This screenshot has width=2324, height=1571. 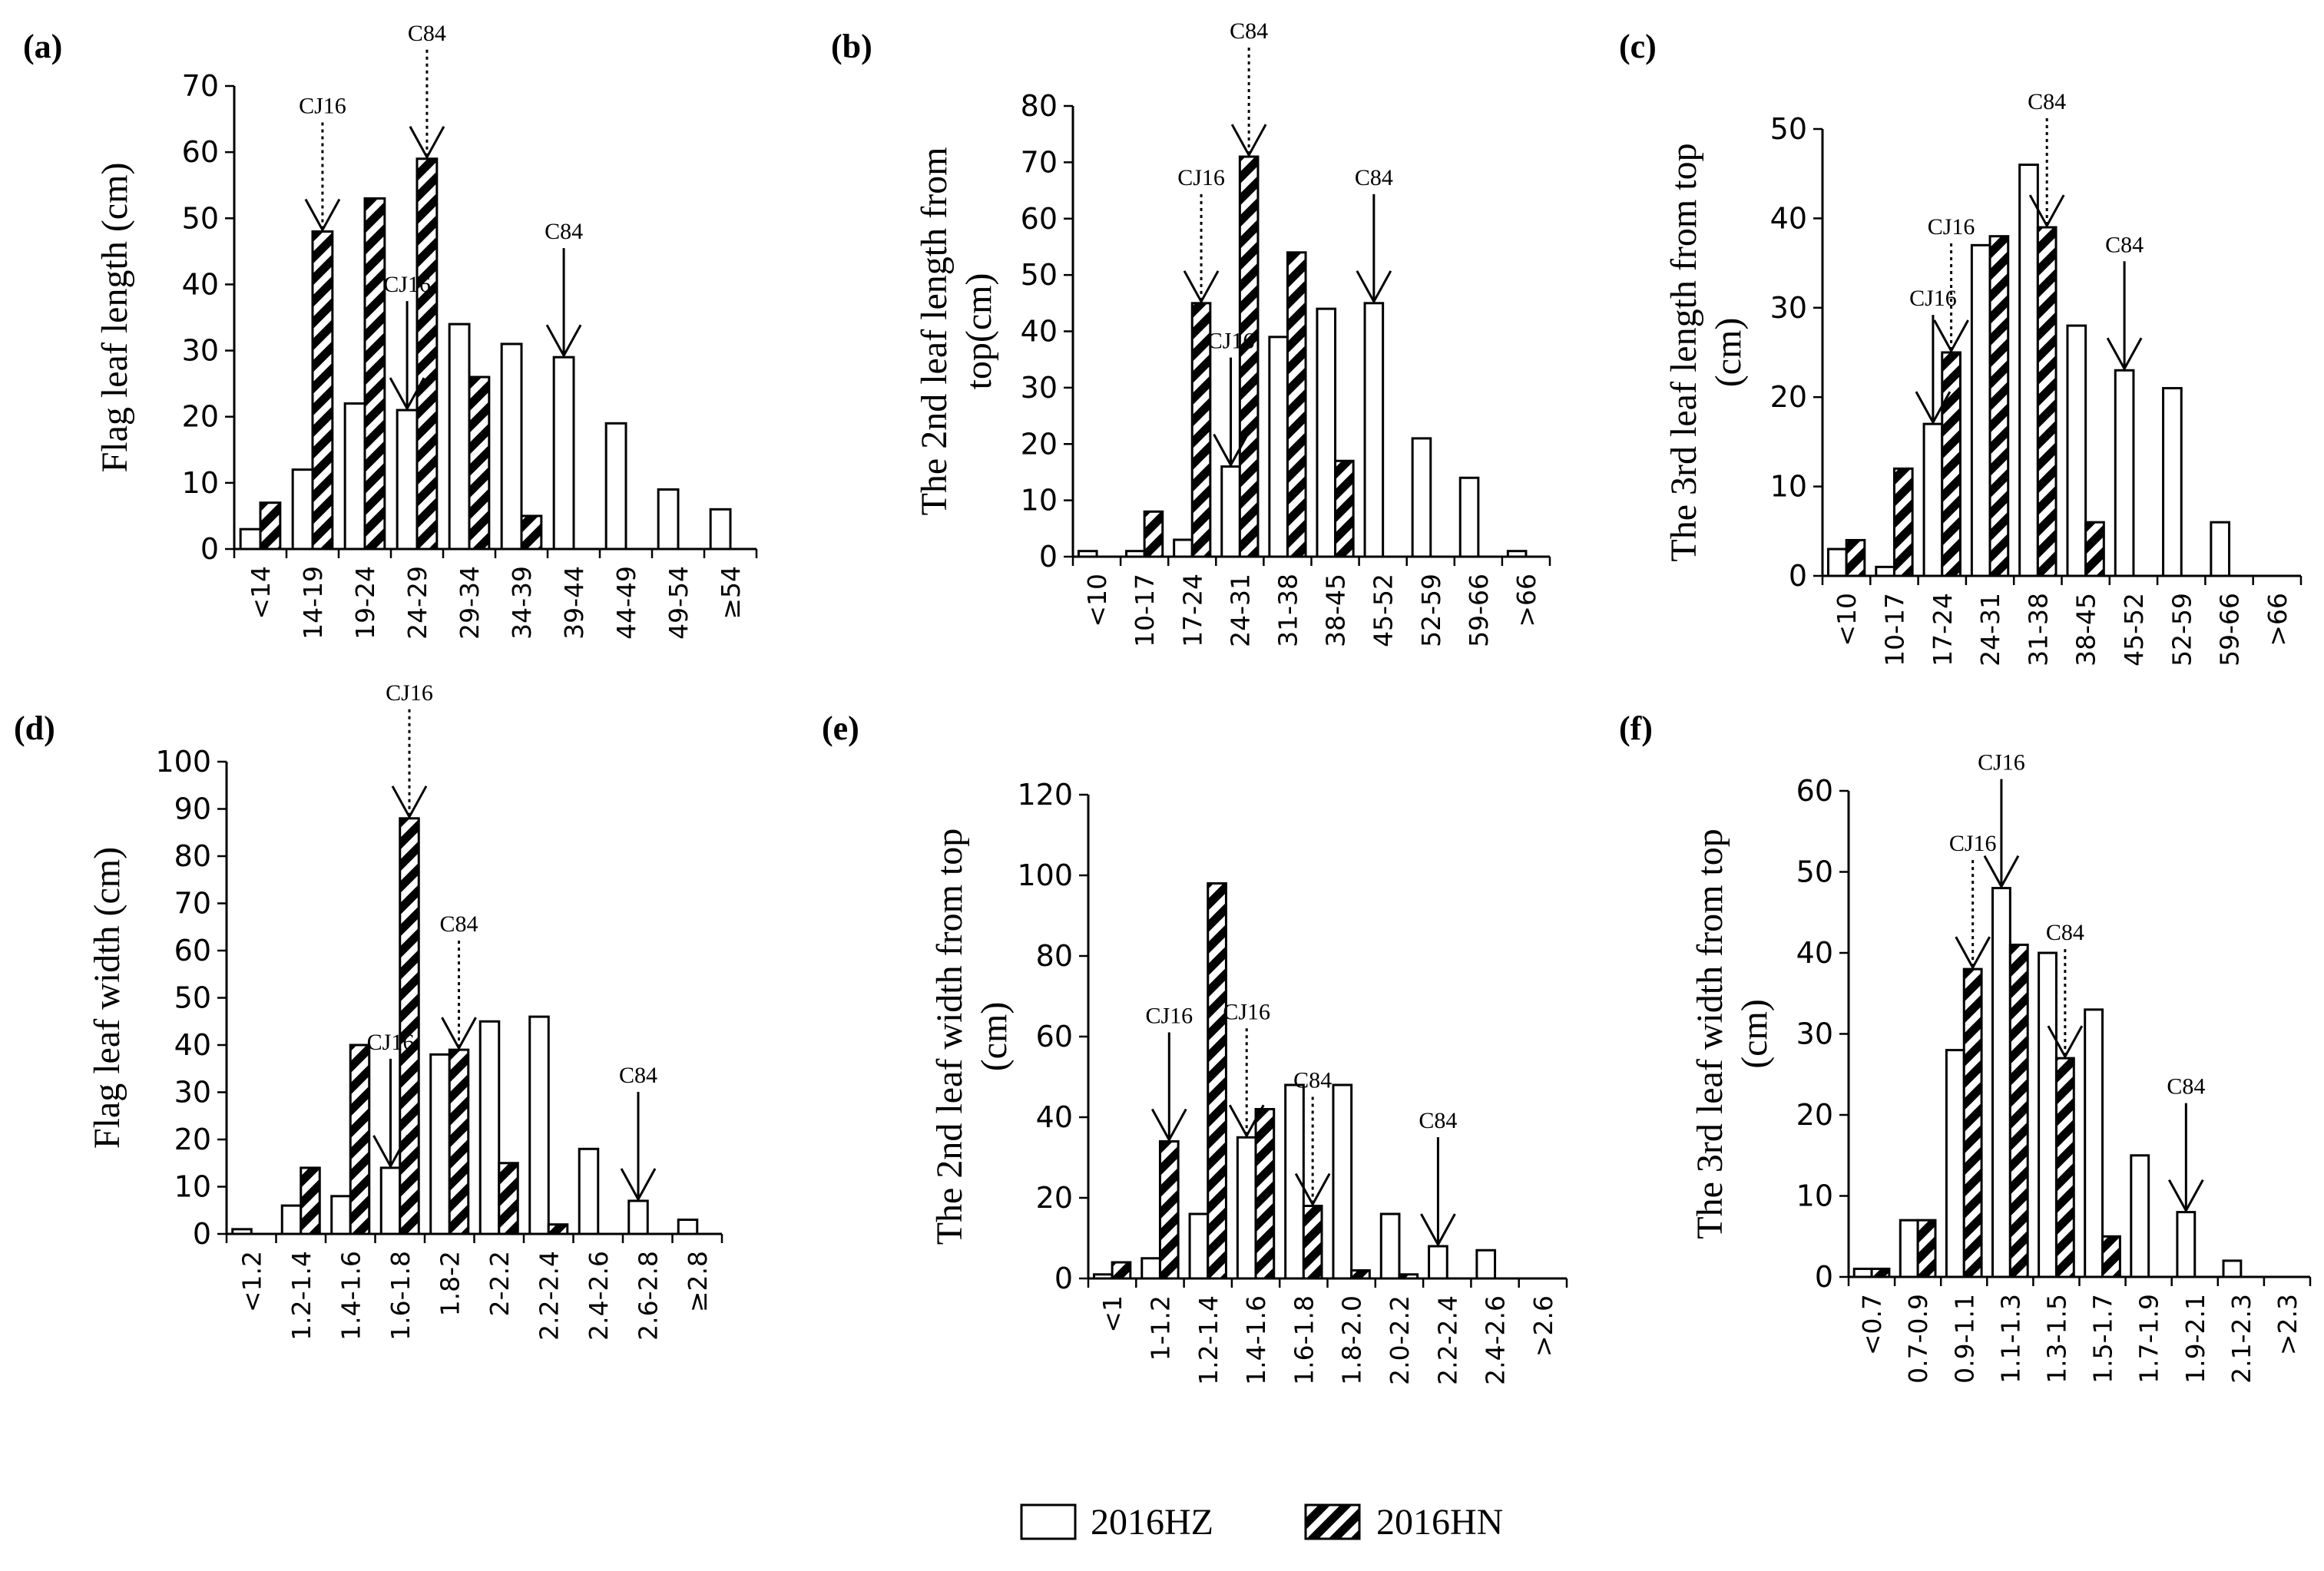 I want to click on panel-f-ytick-label-20: 20, so click(x=1814, y=1115).